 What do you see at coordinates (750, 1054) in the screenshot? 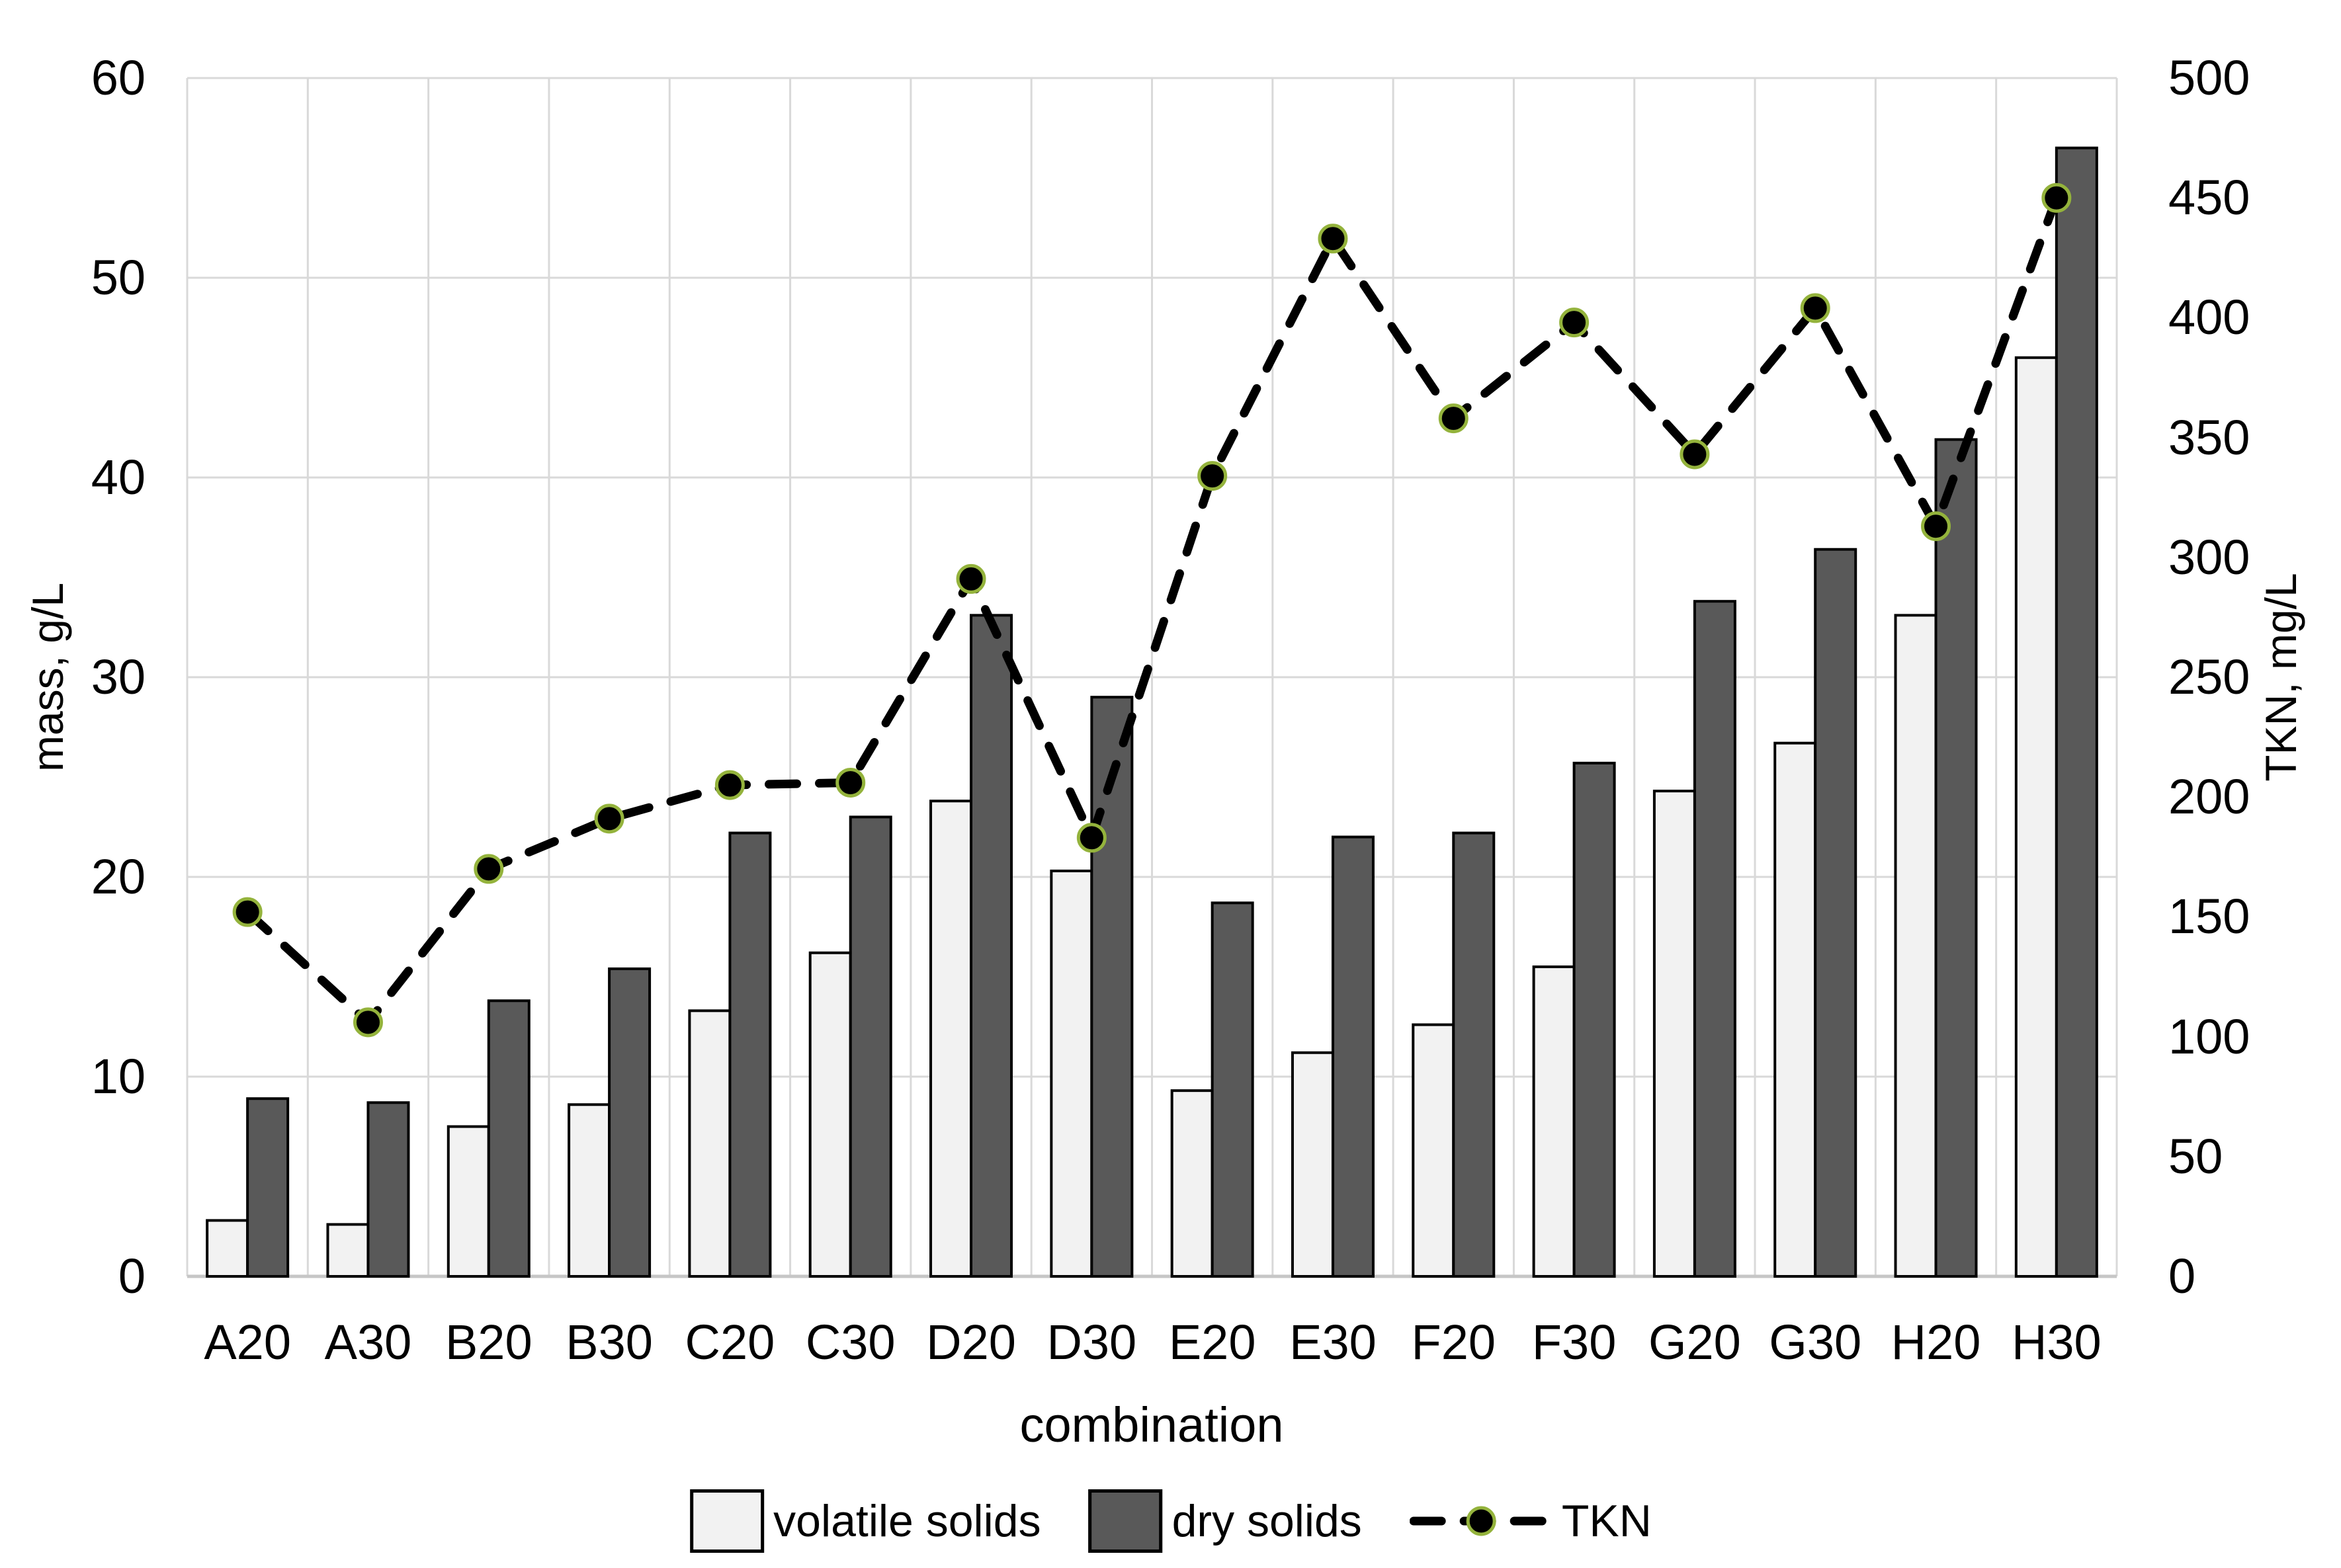
I see `bar-dry-solids-C20` at bounding box center [750, 1054].